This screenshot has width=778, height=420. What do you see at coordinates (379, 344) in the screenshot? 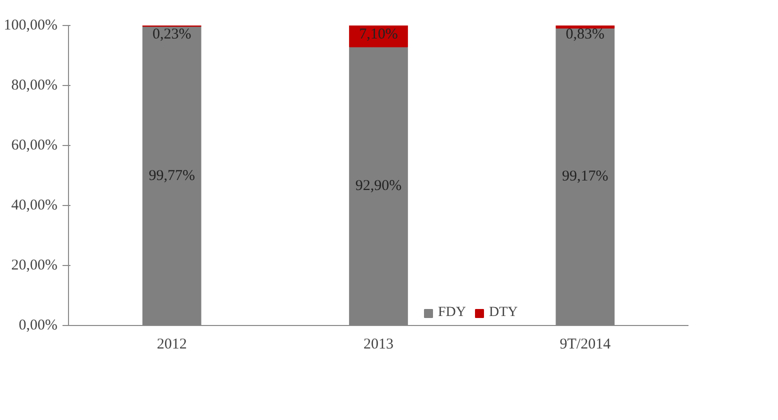
I see `x-tick-label: 2013` at bounding box center [379, 344].